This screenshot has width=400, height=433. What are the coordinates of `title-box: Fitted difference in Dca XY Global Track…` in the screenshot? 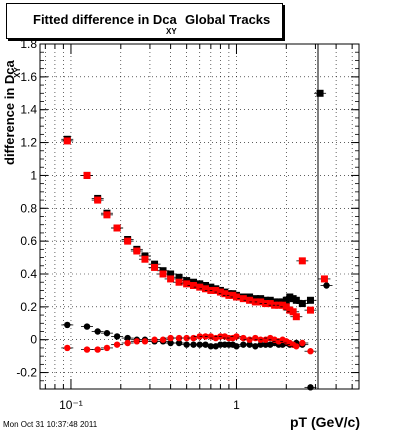 It's located at (144, 21).